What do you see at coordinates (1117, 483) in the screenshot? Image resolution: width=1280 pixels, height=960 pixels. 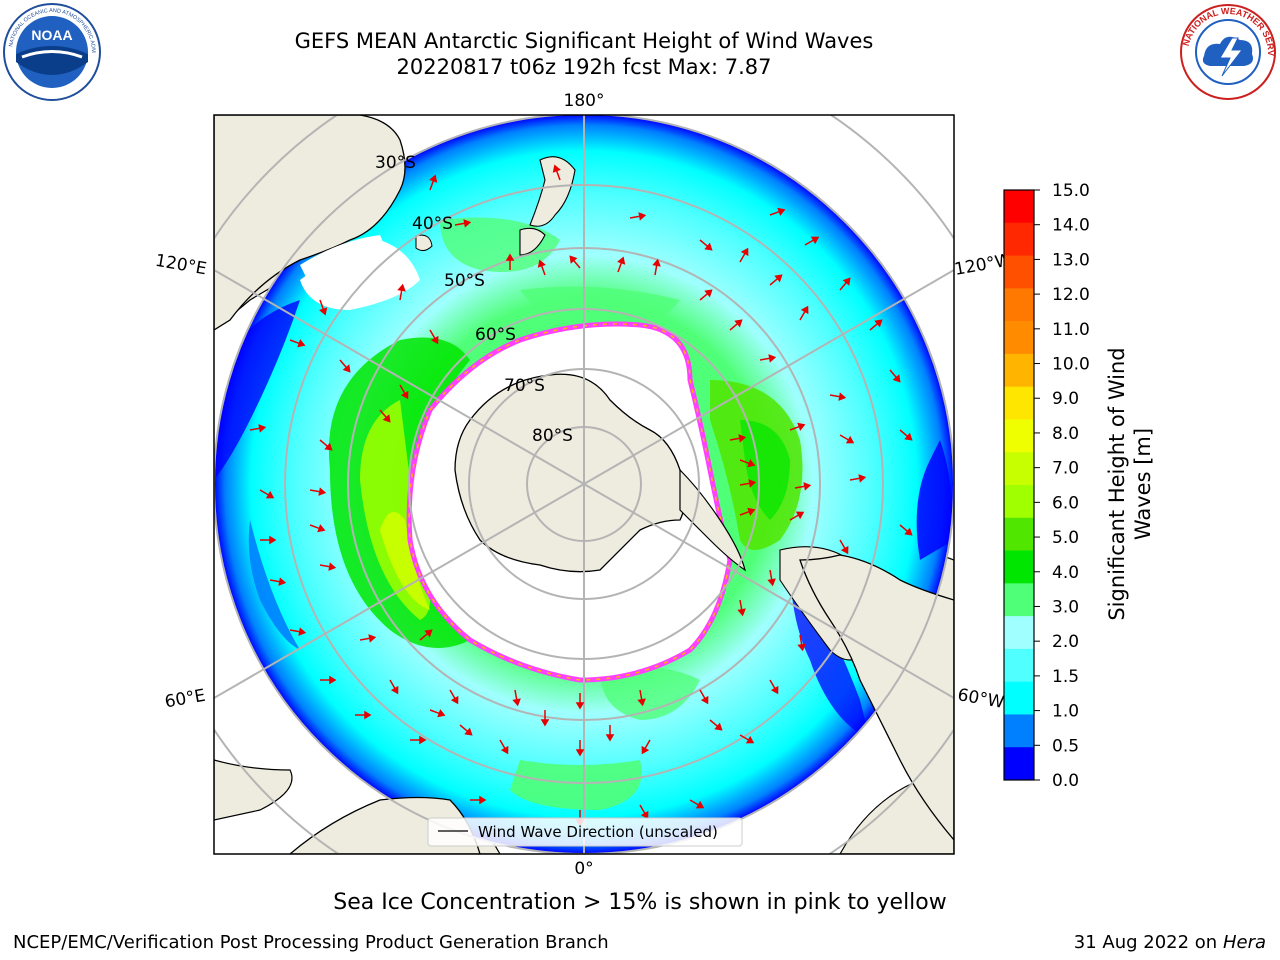 I see `colorbar-label-line1: Significant Height of Wind` at bounding box center [1117, 483].